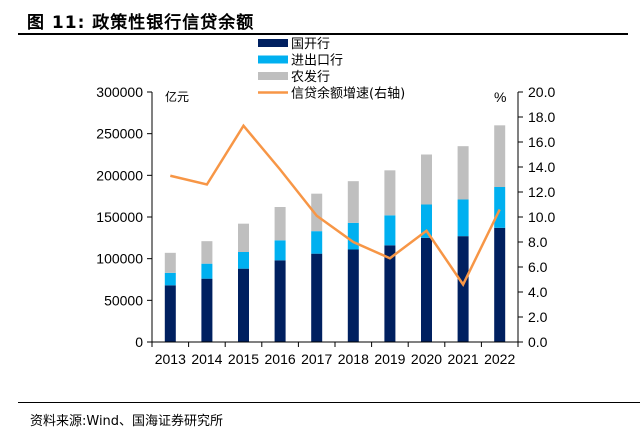  What do you see at coordinates (538, 267) in the screenshot?
I see `right-tick-label: 6.0` at bounding box center [538, 267].